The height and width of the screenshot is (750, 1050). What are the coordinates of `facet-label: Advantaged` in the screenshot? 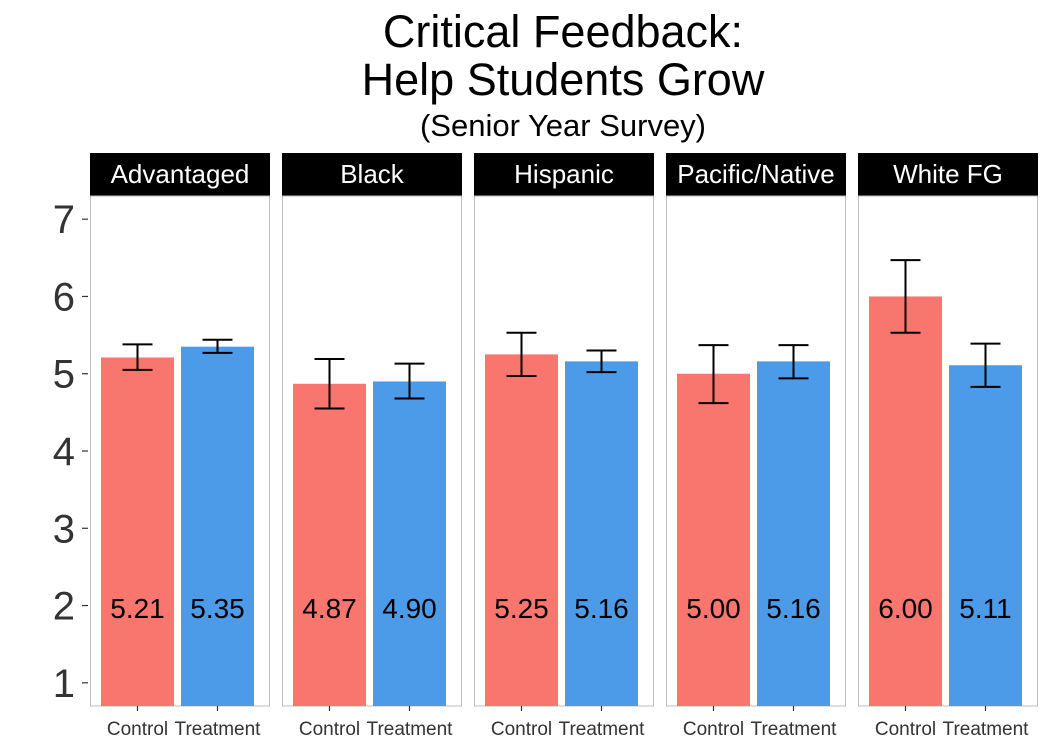 It's located at (180, 174).